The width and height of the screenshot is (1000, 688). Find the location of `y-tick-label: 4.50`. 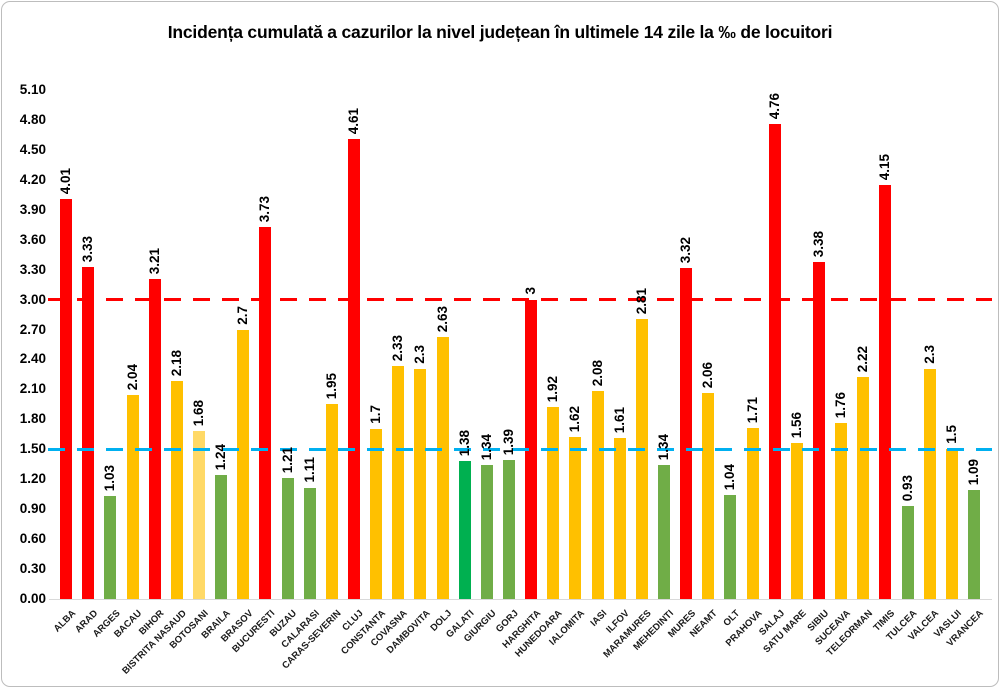

y-tick-label: 4.50 is located at coordinates (32, 149).